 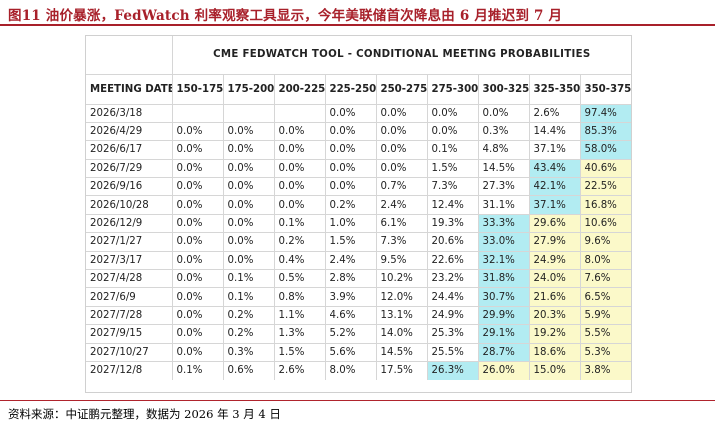 I want to click on column-header-rate-range: 250-275, so click(x=402, y=89).